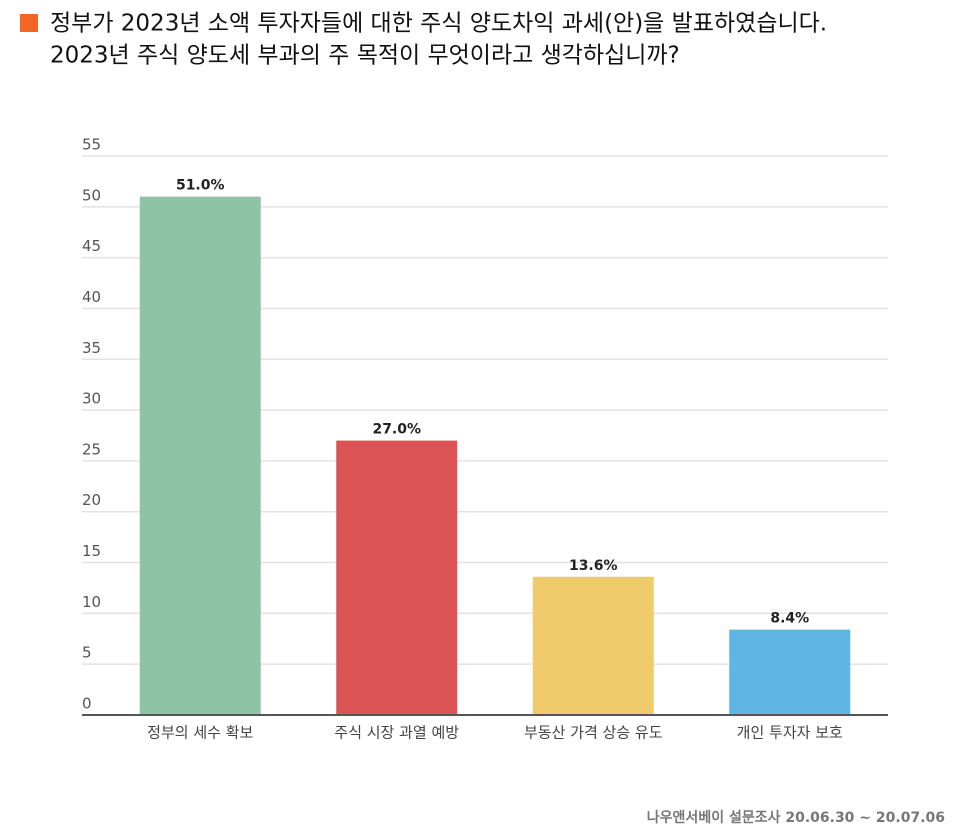 This screenshot has width=970, height=839. I want to click on title-marker, so click(29, 23).